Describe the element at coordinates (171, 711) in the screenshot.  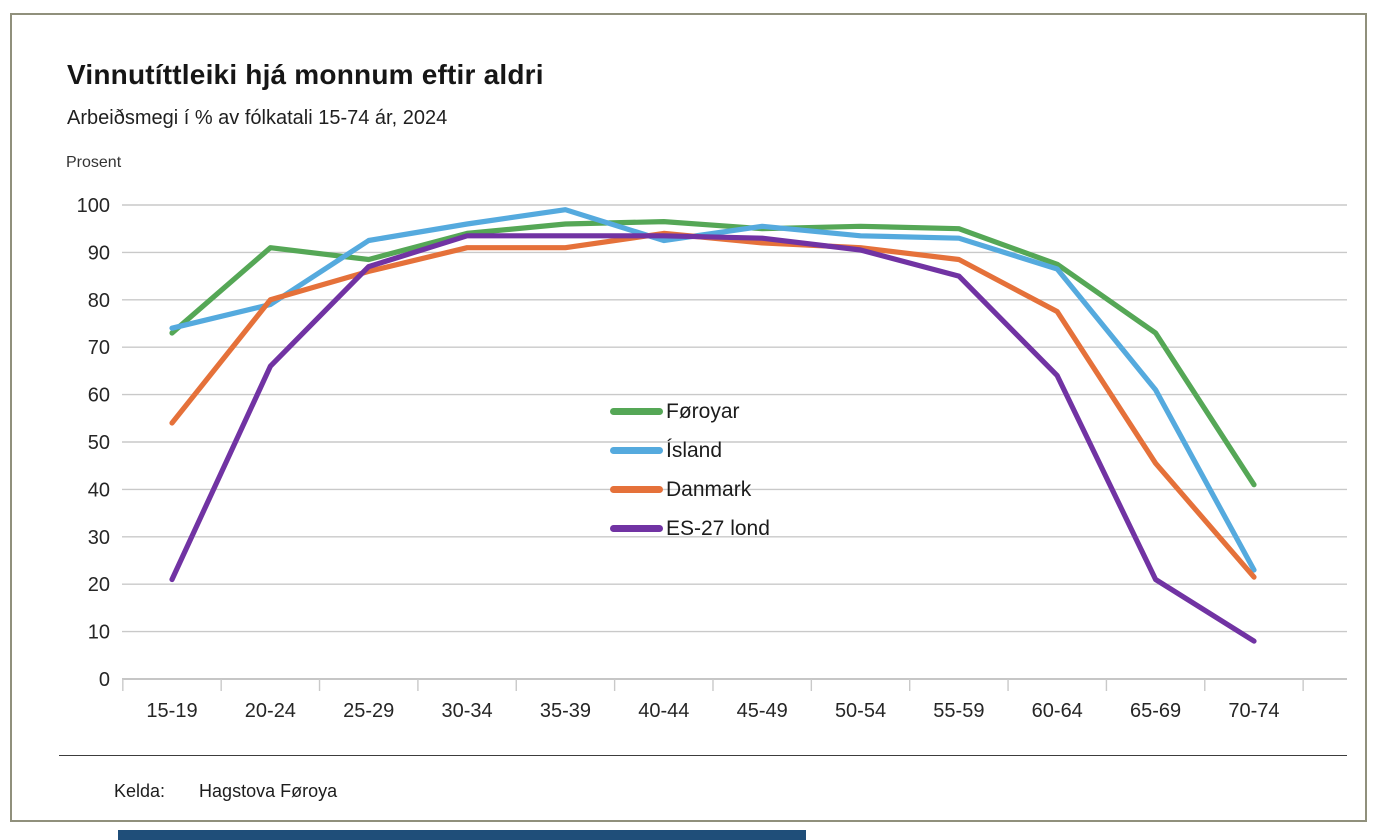
I see `svg-text: 15-19` at that location.